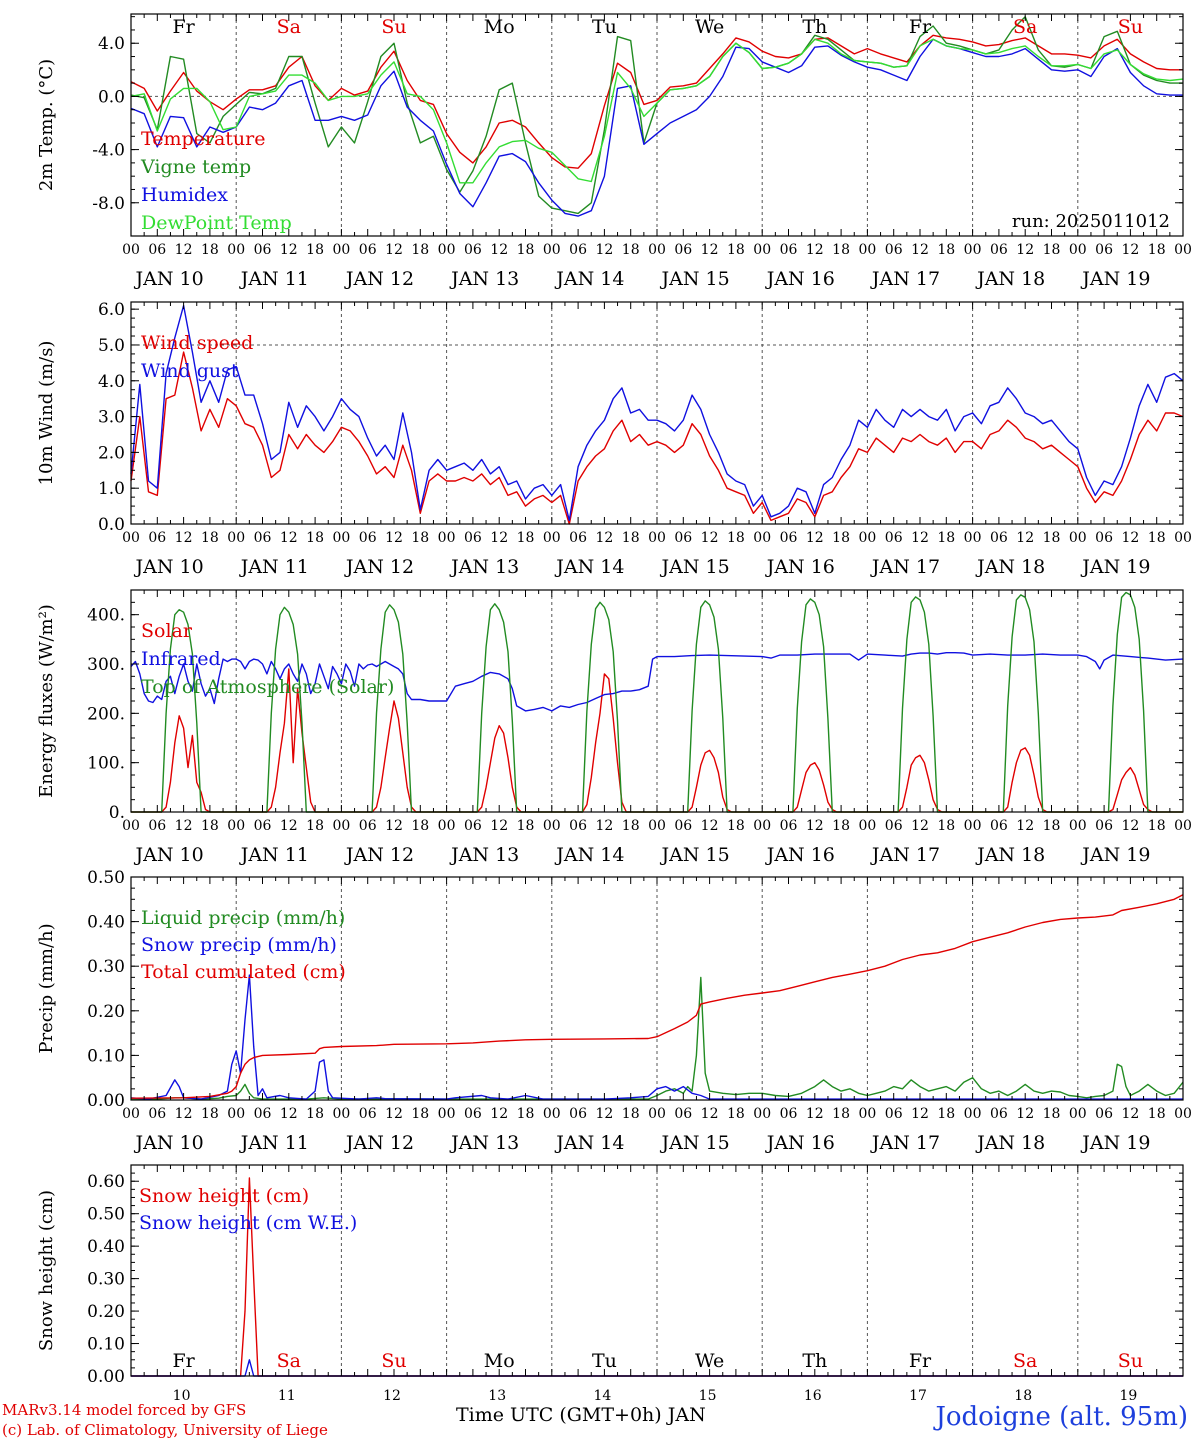 The image size is (1194, 1440). Describe the element at coordinates (905, 279) in the screenshot. I see `x-day-label: JAN 17` at that location.